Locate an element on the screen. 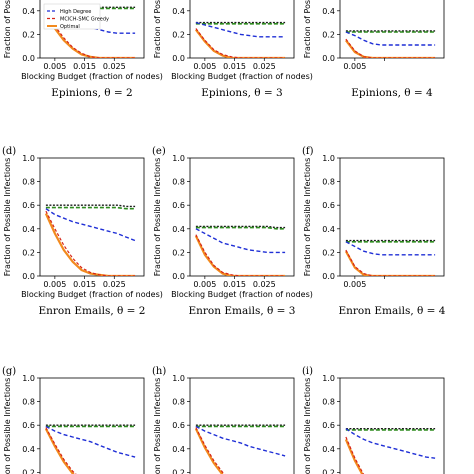  panel-caption: Enron Emails, θ = 3 is located at coordinates (241, 311).